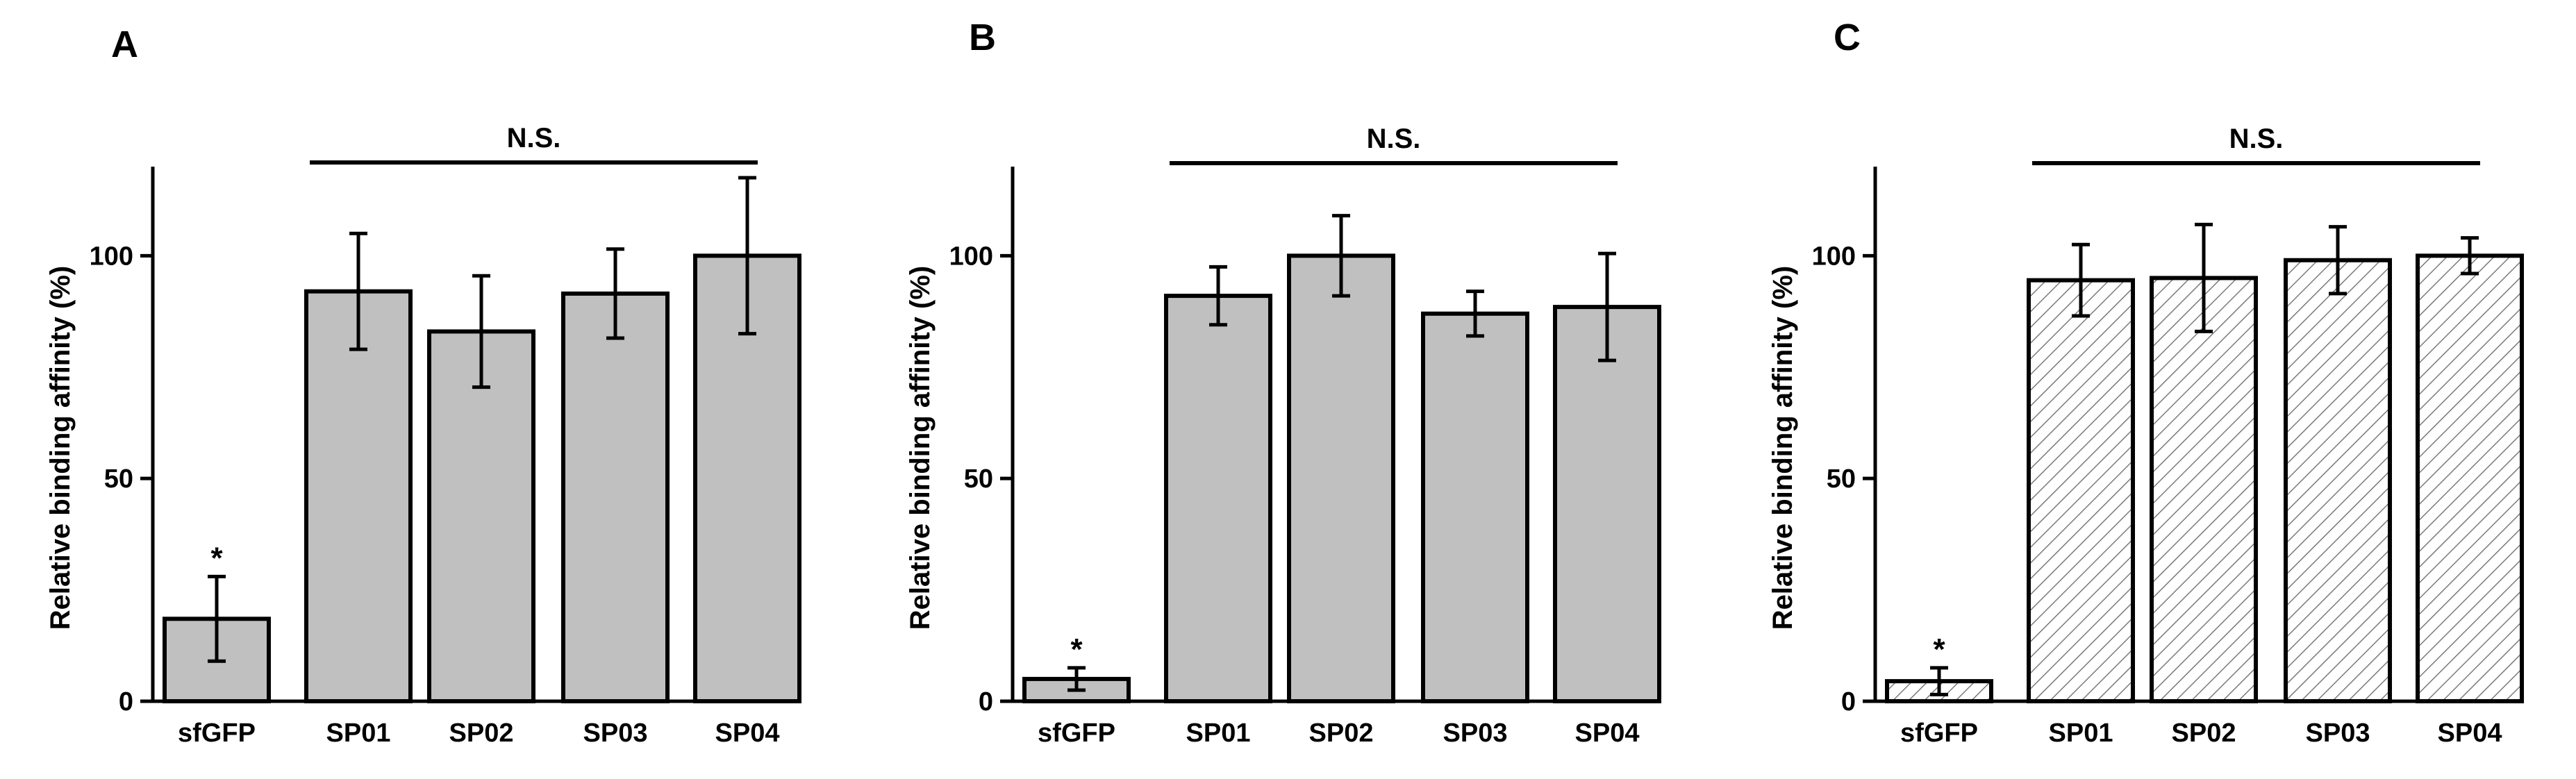  I want to click on panel-letter: C, so click(1847, 37).